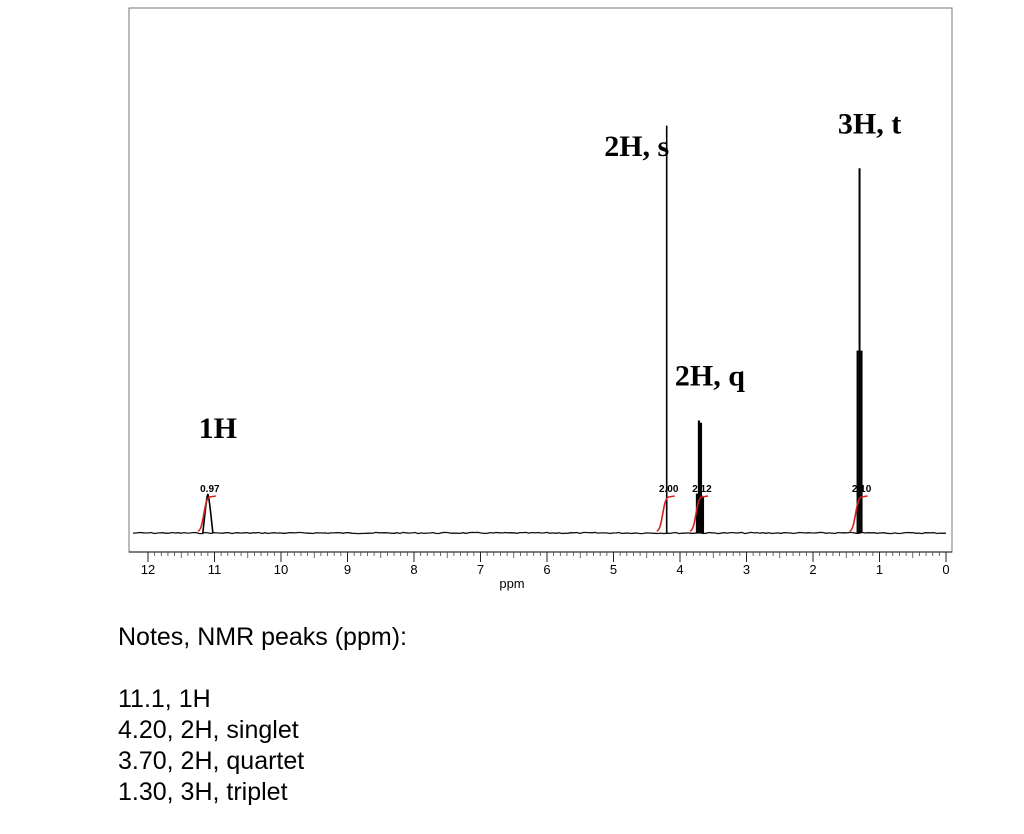 The height and width of the screenshot is (834, 1024). I want to click on tick-label: 12, so click(148, 569).